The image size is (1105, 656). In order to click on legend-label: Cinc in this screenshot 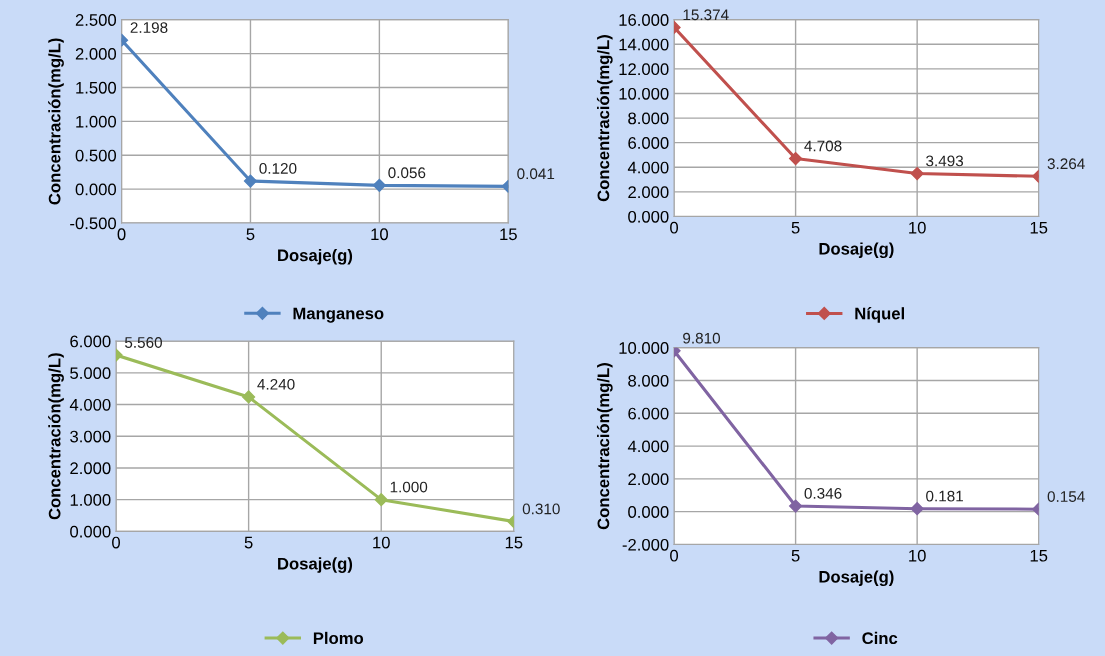, I will do `click(880, 638)`.